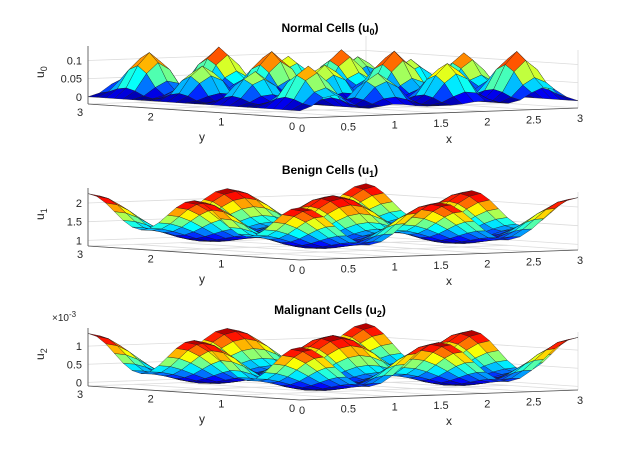 This screenshot has height=450, width=617. Describe the element at coordinates (325, 310) in the screenshot. I see `title-main: Malignant Cells (u` at that location.